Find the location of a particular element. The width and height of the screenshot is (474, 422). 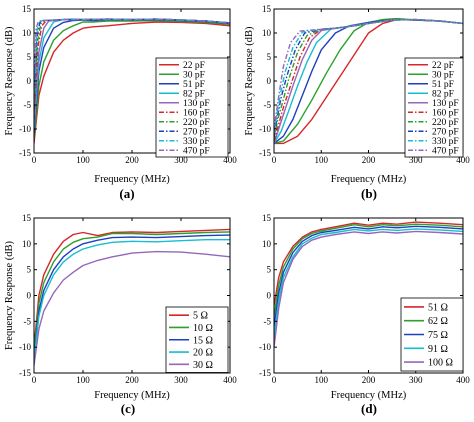

legend-entry: 51 pF is located at coordinates (443, 85).